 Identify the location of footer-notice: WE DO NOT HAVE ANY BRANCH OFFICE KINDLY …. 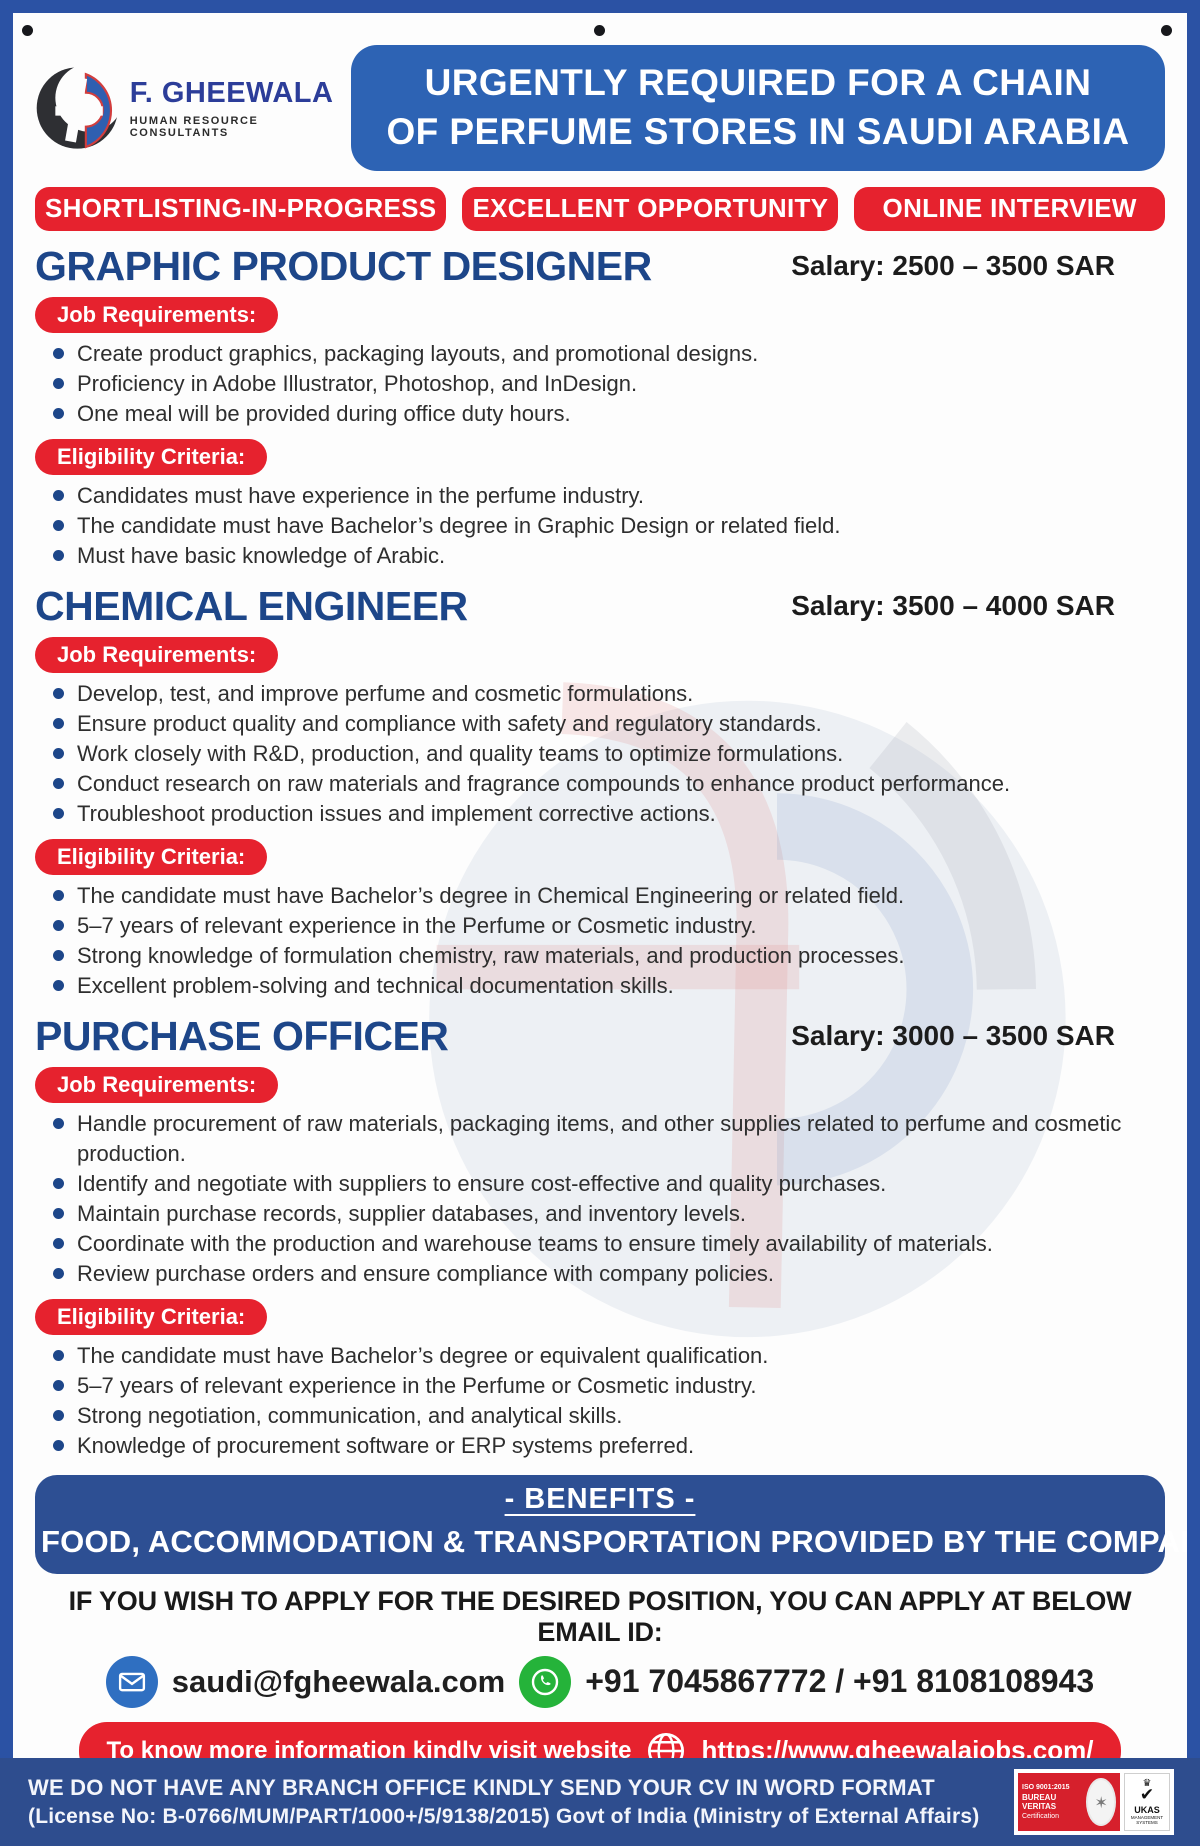
(481, 1787).